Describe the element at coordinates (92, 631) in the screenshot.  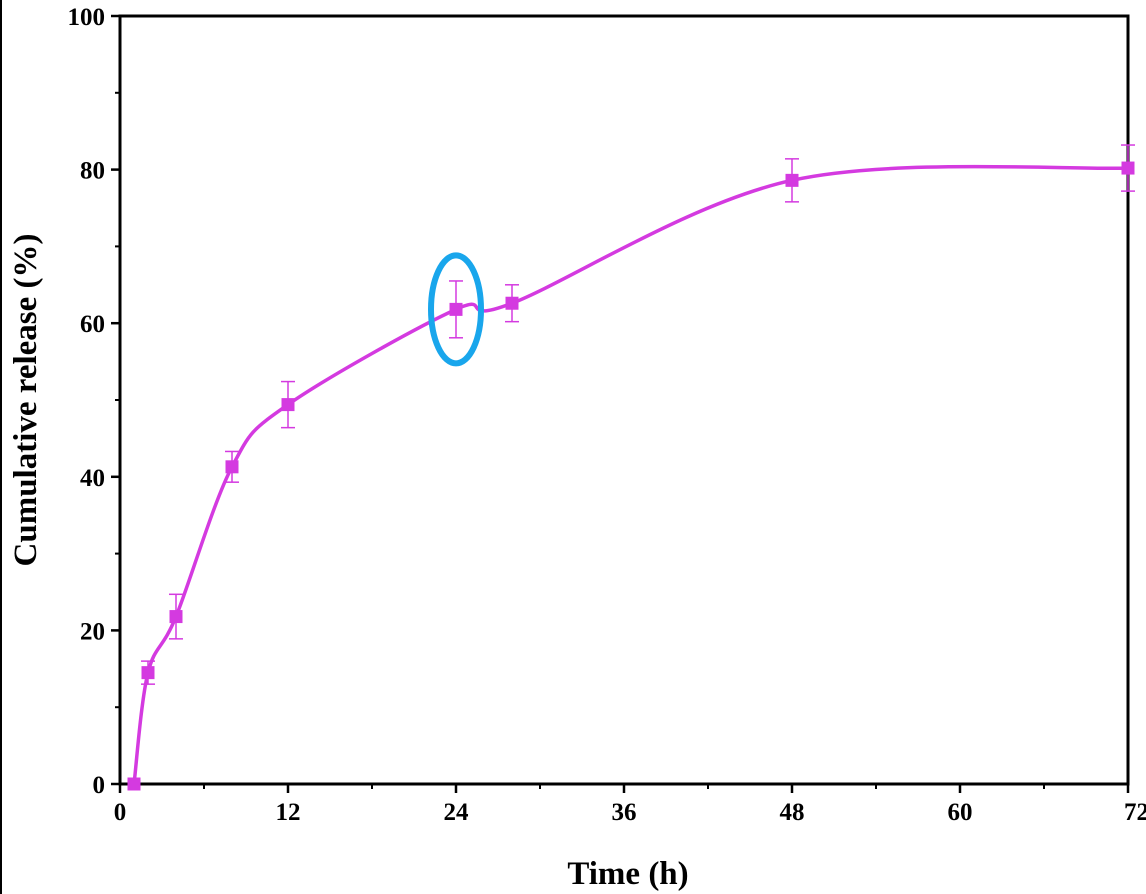
I see `y-tick-label-20: 20` at that location.